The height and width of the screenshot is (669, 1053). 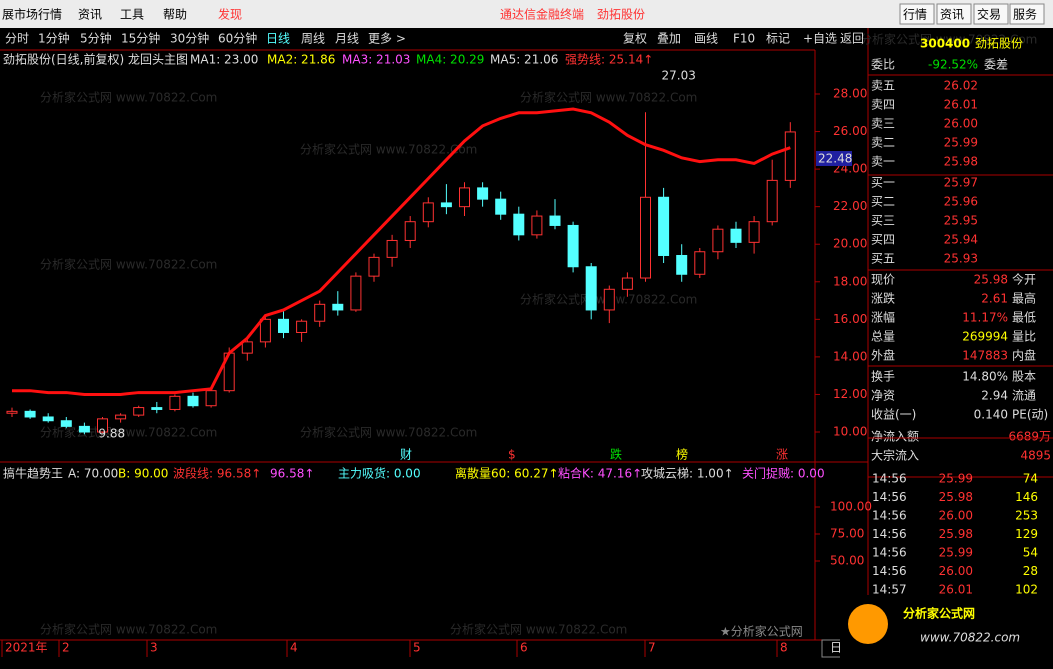 I want to click on tool-button: 复权, so click(x=635, y=39).